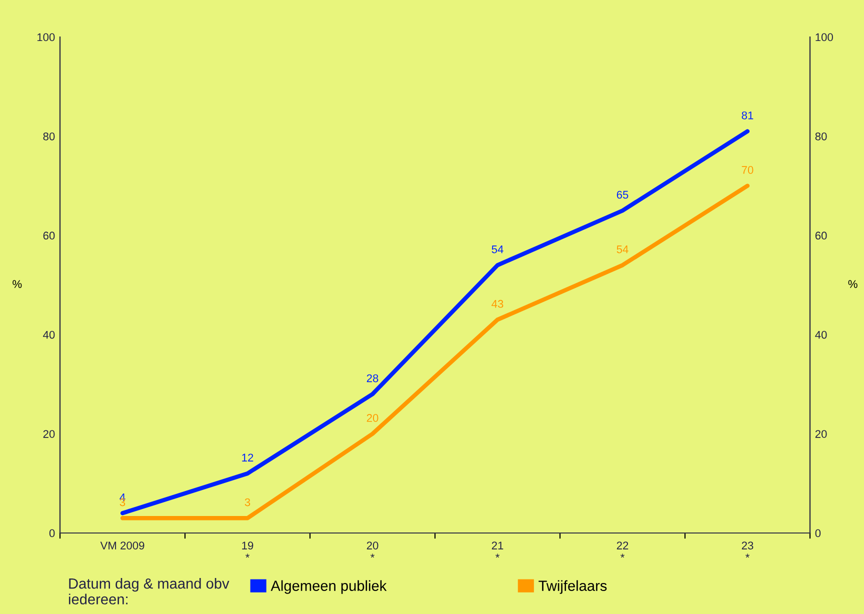 Image resolution: width=864 pixels, height=614 pixels. What do you see at coordinates (622, 194) in the screenshot?
I see `data-label: 65` at bounding box center [622, 194].